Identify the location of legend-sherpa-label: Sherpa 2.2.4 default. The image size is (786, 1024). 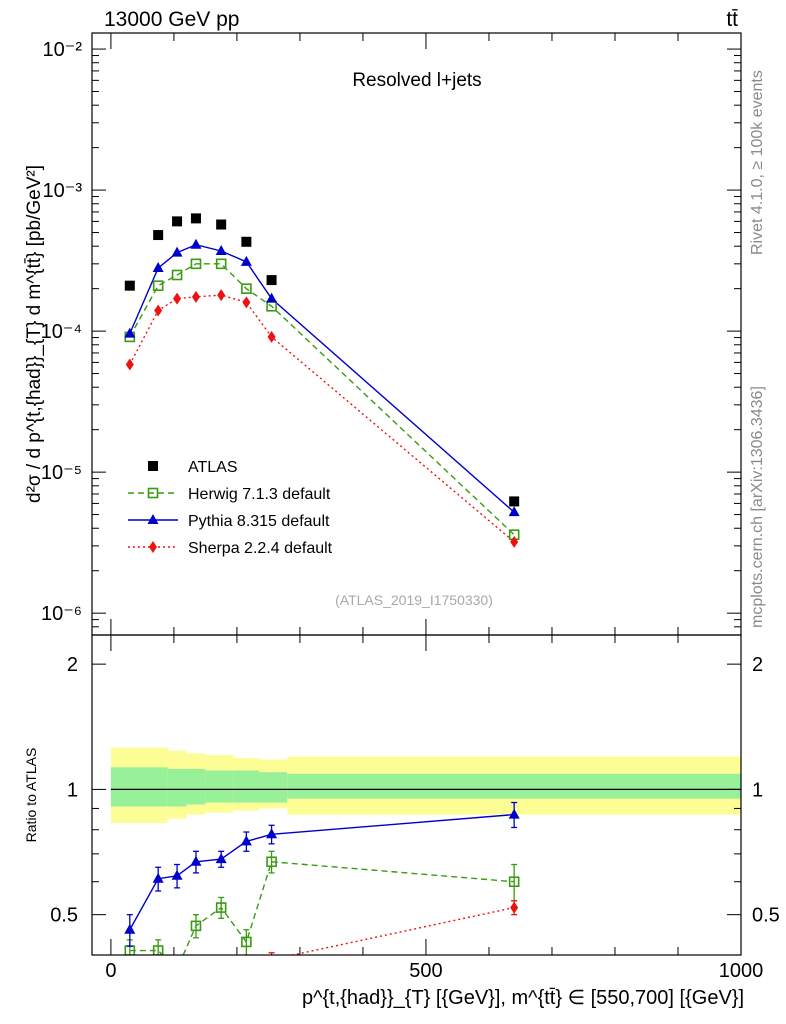
(260, 548).